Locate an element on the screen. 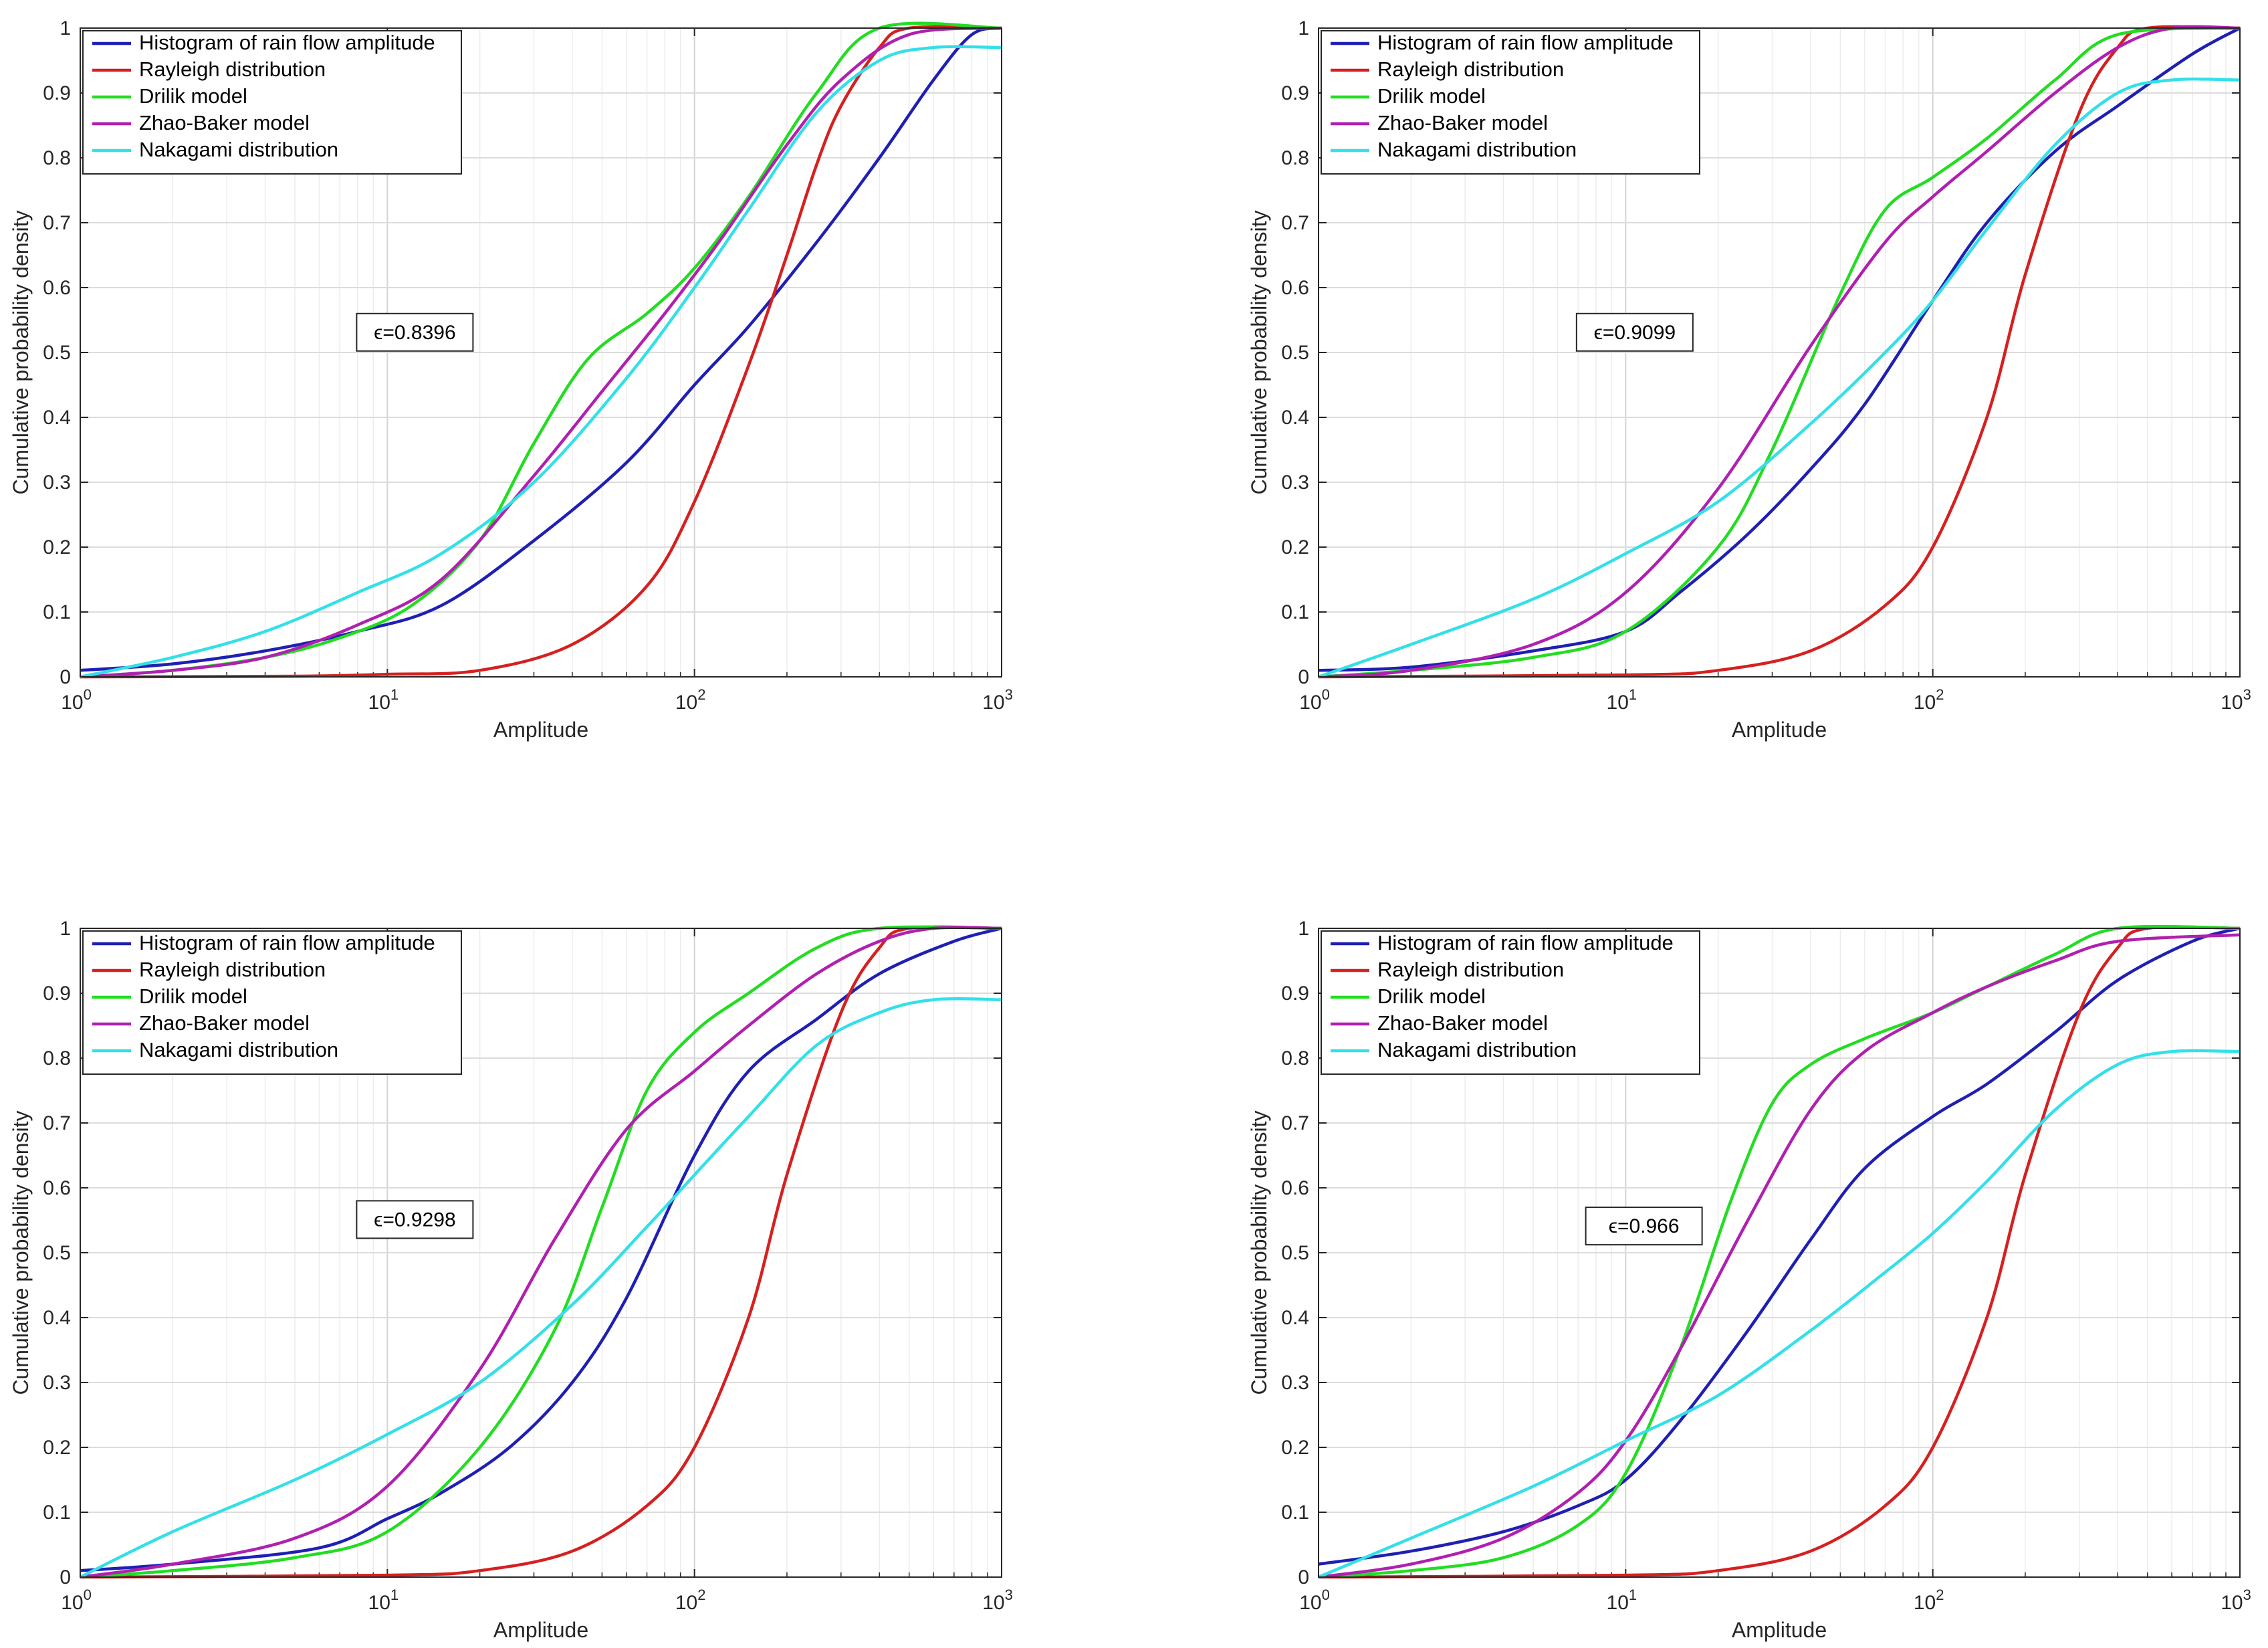 This screenshot has width=2268, height=1648. annotation-text: ϵ=0.9298 is located at coordinates (415, 1220).